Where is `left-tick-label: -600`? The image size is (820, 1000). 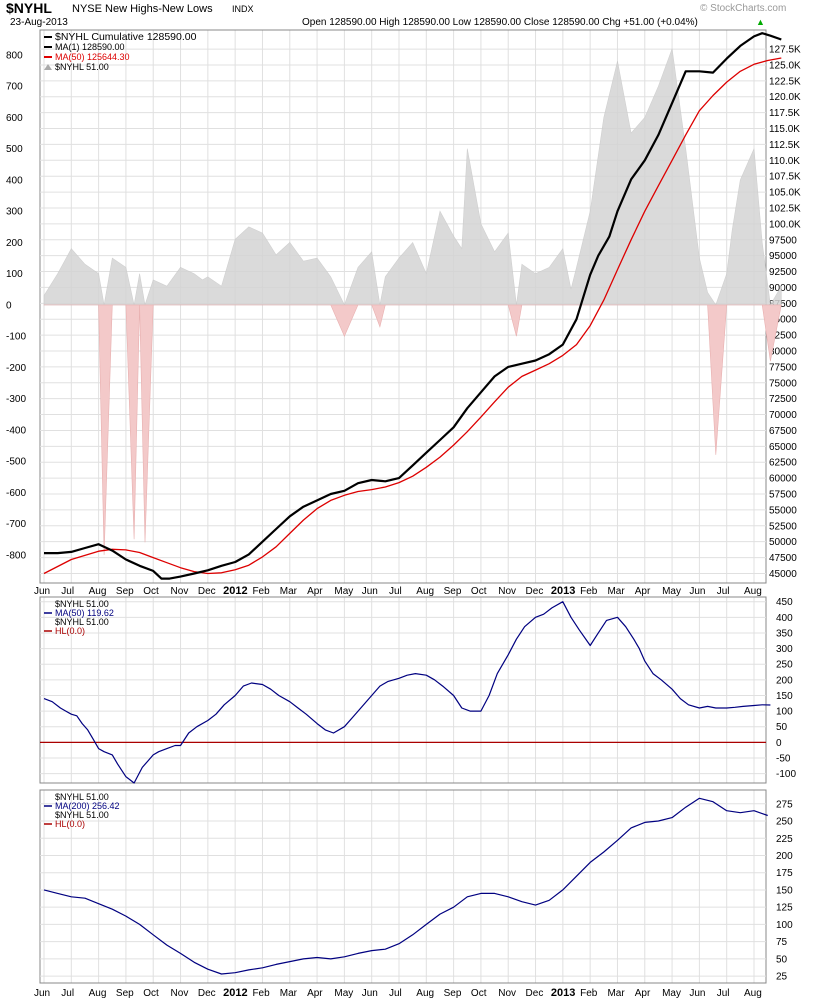 left-tick-label: -600 is located at coordinates (16, 493).